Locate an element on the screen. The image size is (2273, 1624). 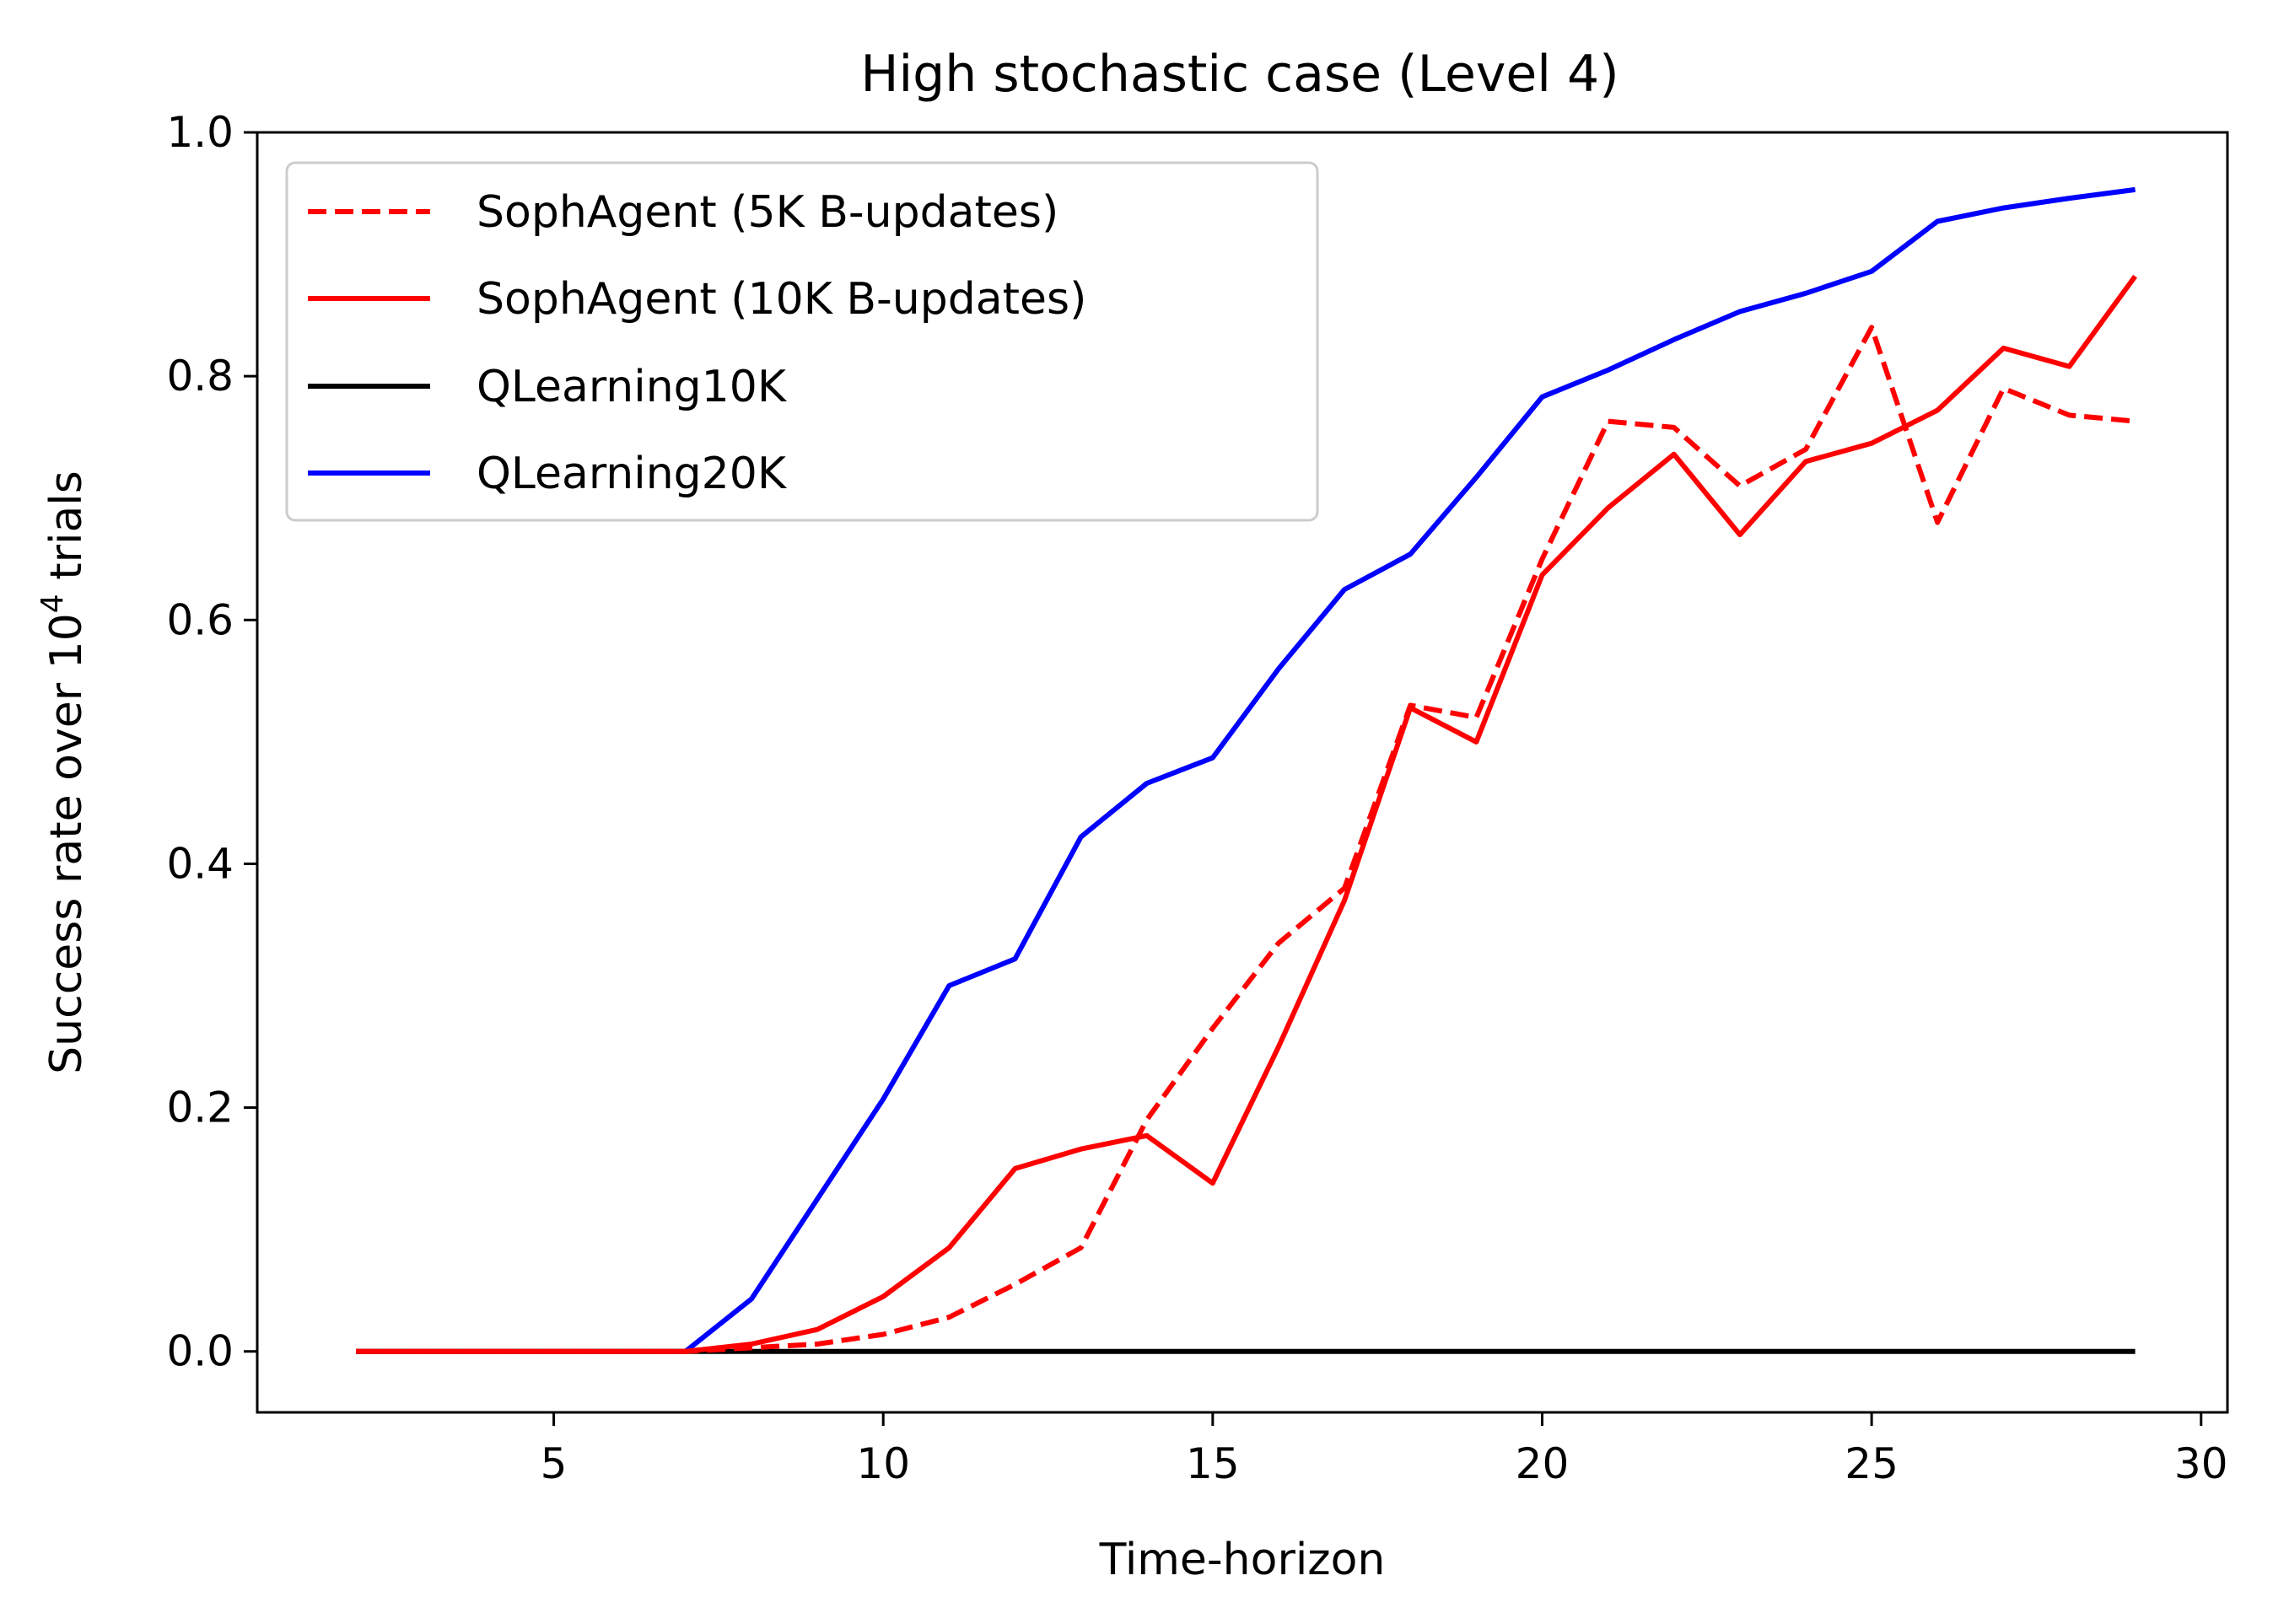
y-axis-label-main: Success rate over 10 is located at coordinates (66, 843).